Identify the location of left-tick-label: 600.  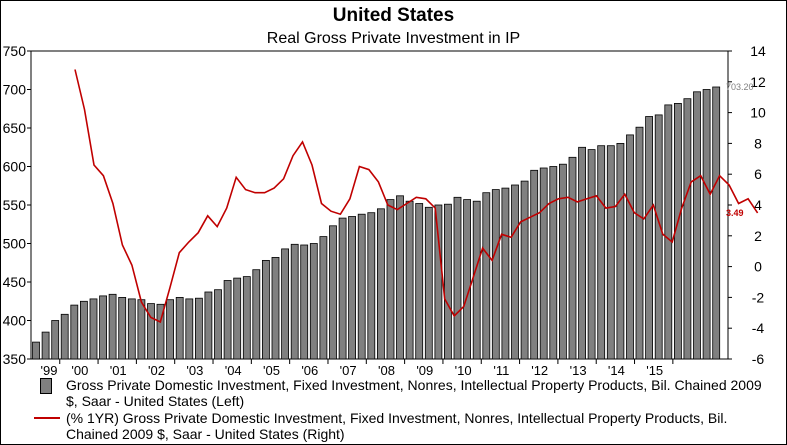
(15, 167).